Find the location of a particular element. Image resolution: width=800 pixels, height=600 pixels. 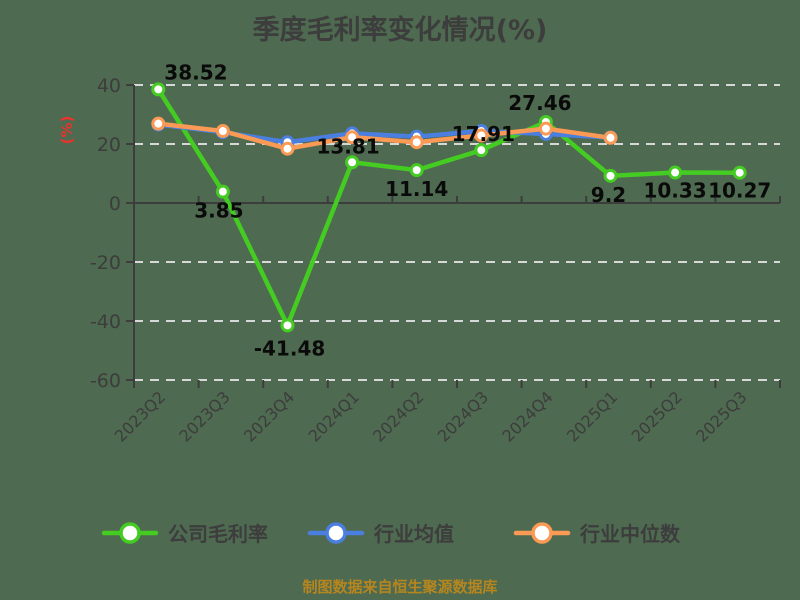

y-axis-caption: (%) is located at coordinates (67, 130).